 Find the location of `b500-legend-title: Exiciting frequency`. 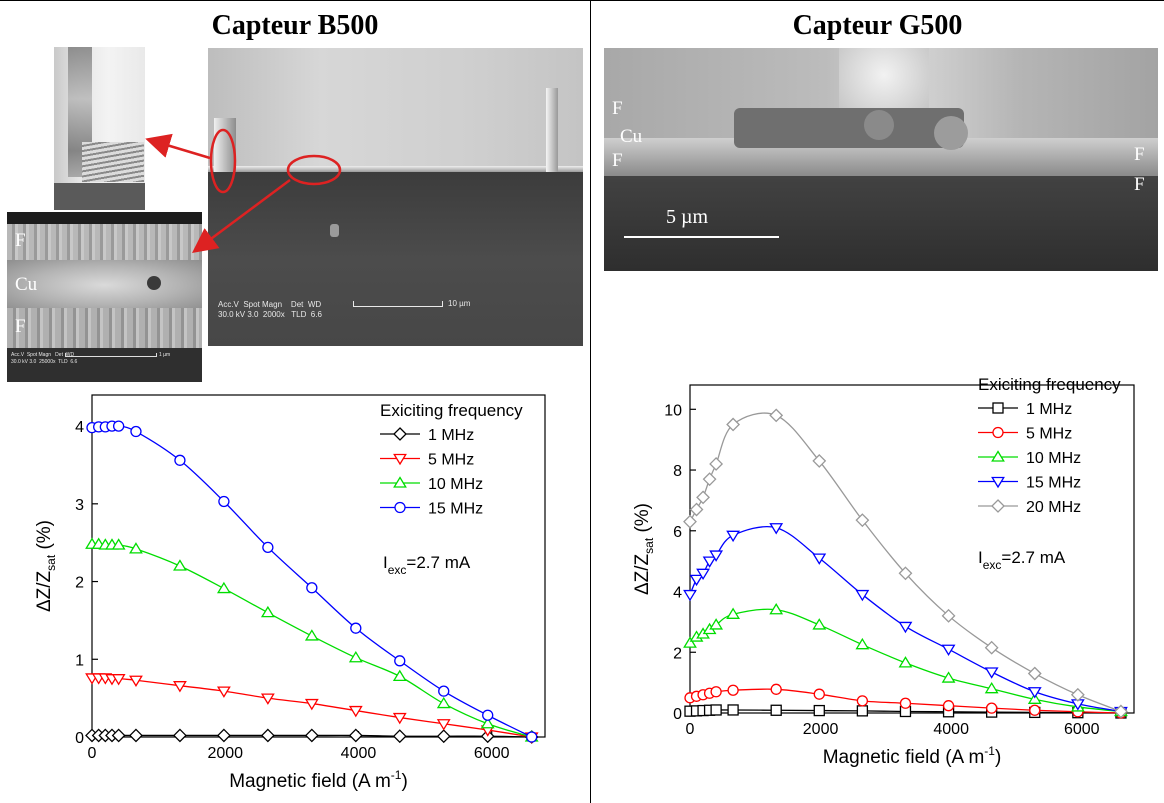

b500-legend-title: Exiciting frequency is located at coordinates (451, 410).